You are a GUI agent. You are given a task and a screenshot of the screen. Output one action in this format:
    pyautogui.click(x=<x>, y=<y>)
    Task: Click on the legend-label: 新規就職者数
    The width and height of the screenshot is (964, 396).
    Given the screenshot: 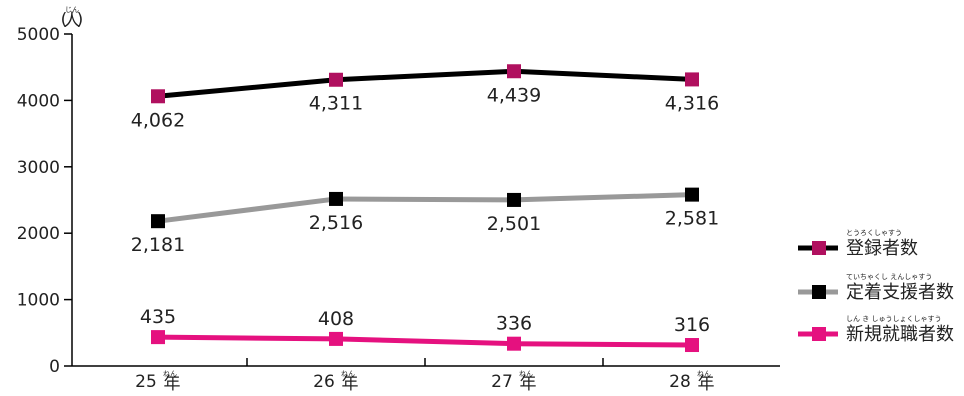 What is the action you would take?
    pyautogui.click(x=900, y=334)
    